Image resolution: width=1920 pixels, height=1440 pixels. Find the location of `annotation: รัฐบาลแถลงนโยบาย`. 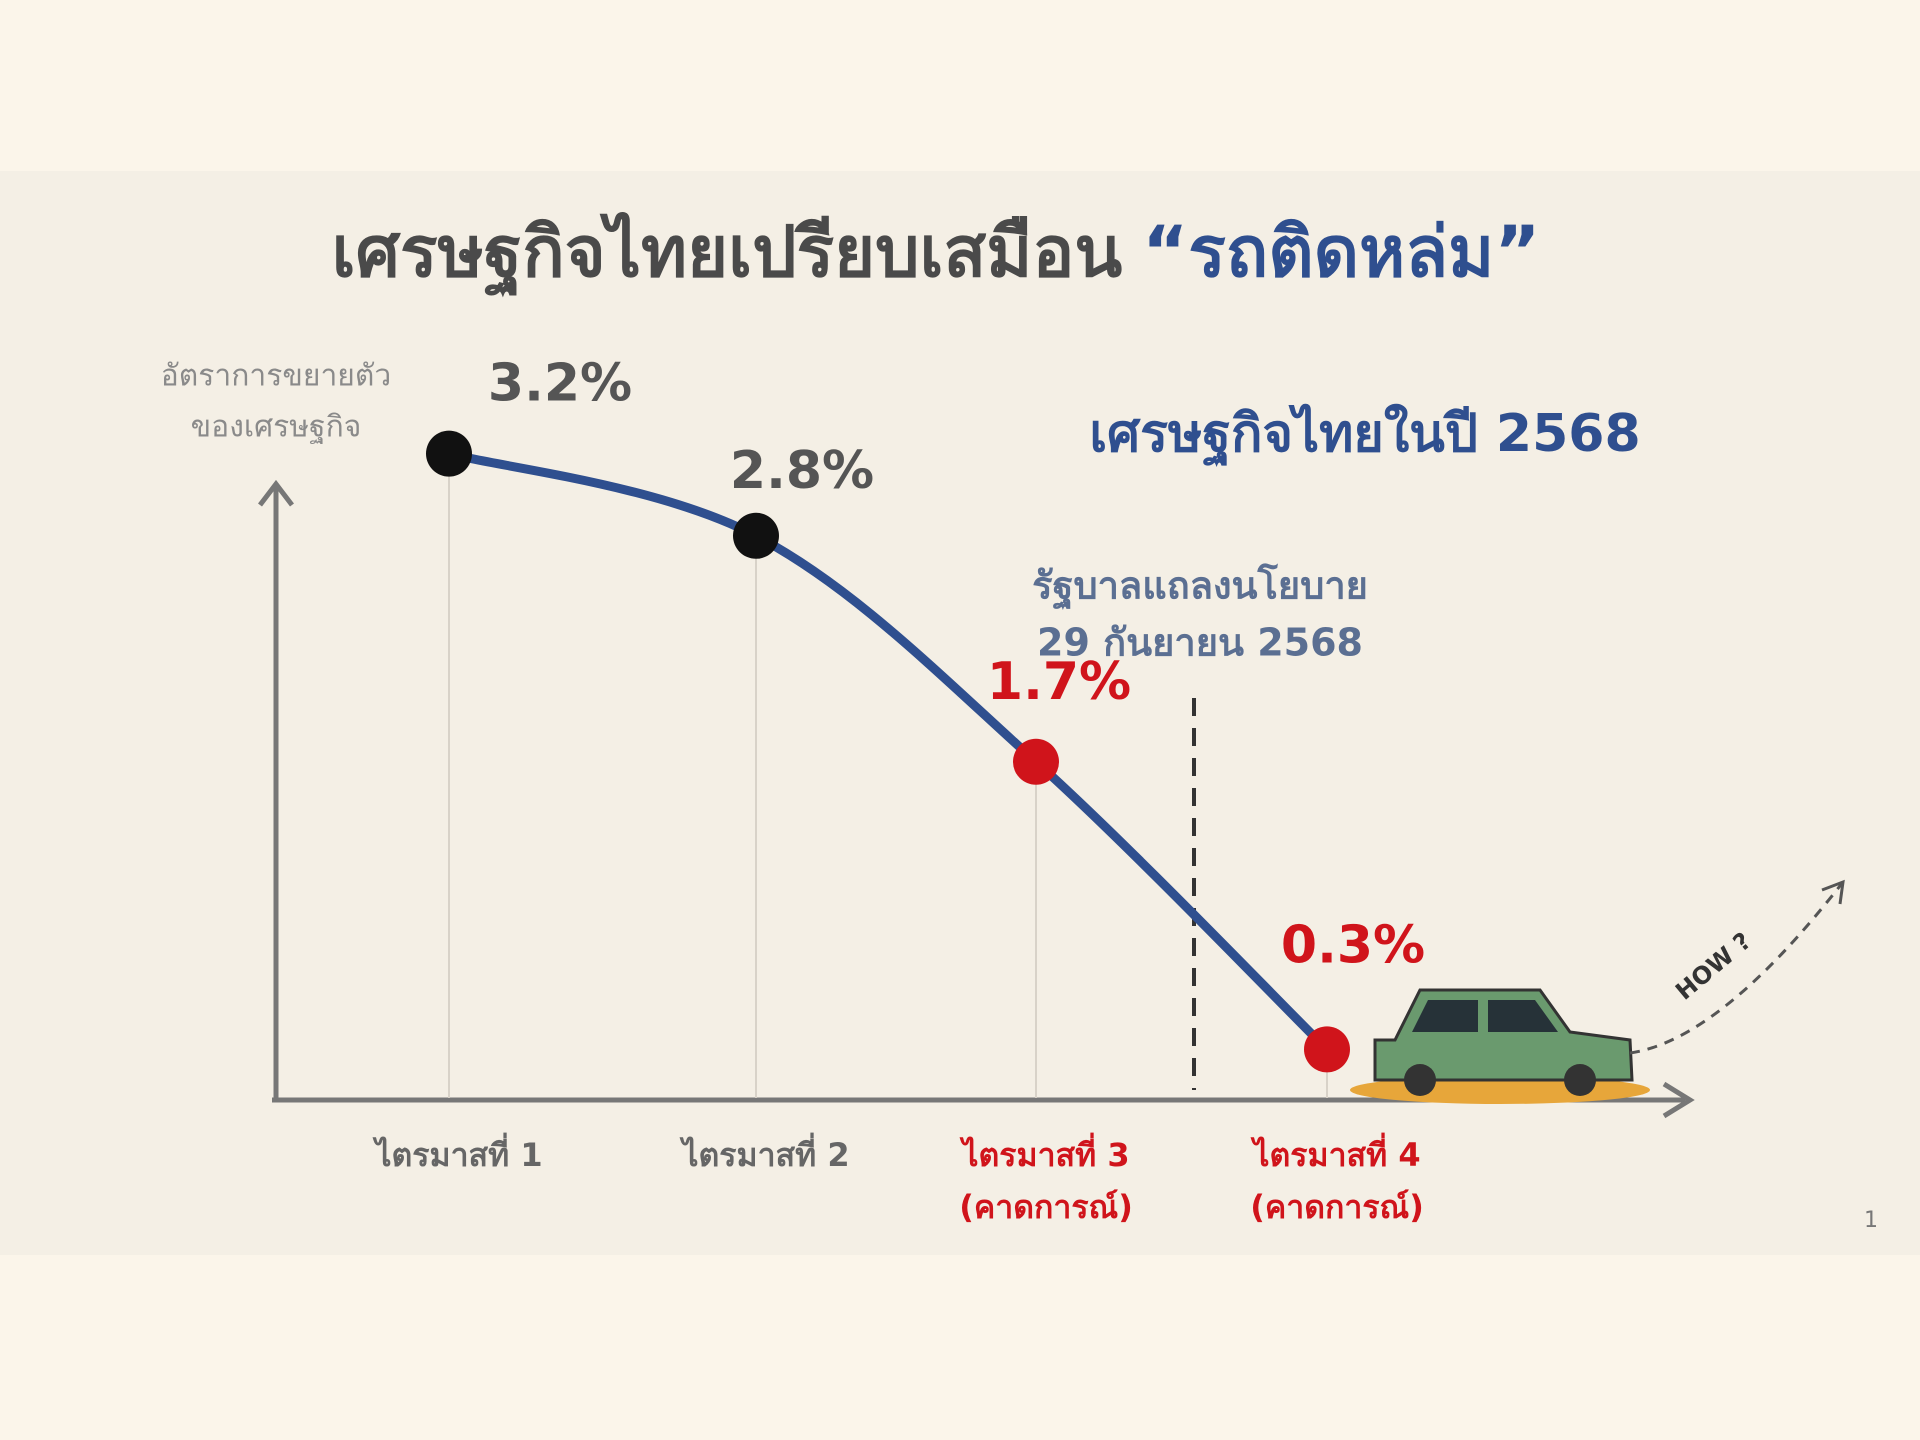

annotation: รัฐบาลแถลงนโยบาย is located at coordinates (1200, 587).